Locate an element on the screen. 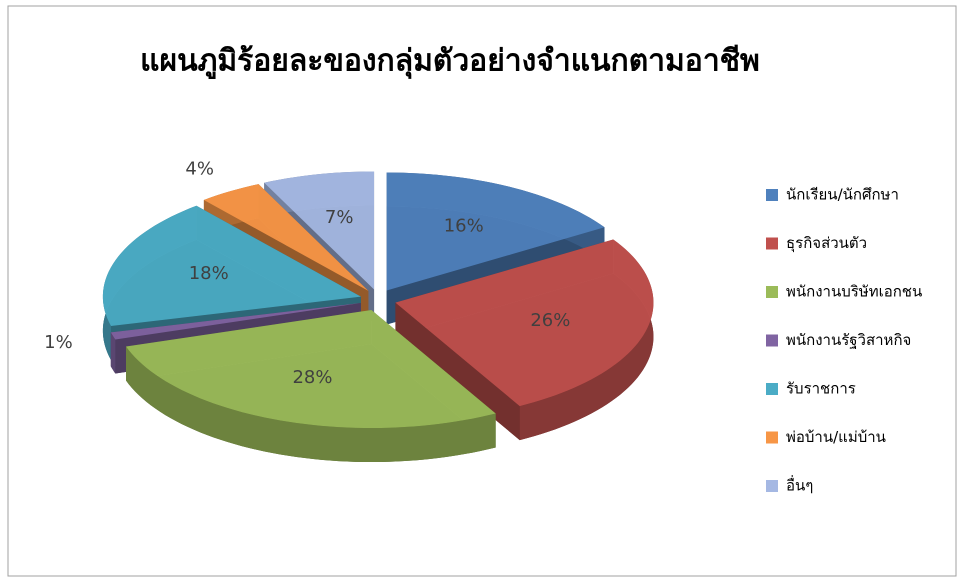  legend-label: อื่นๆ is located at coordinates (799, 485).